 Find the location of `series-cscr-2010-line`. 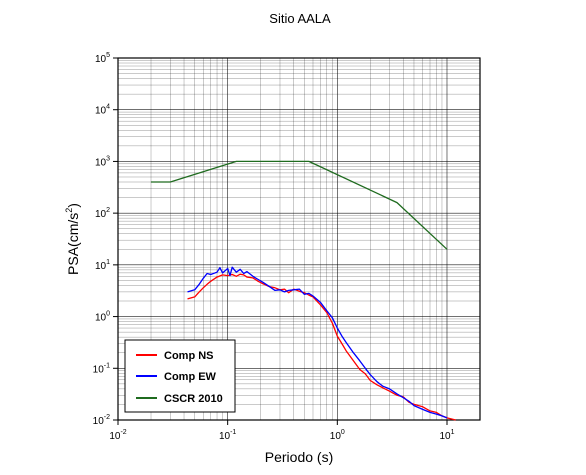

series-cscr-2010-line is located at coordinates (299, 205).